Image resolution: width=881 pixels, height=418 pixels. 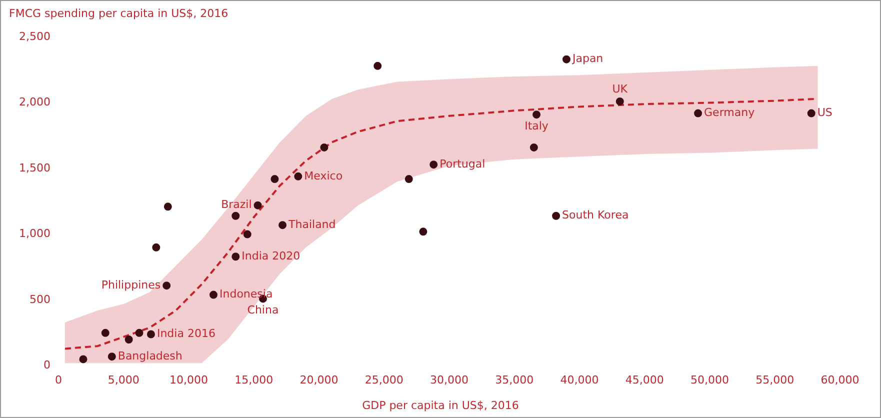 What do you see at coordinates (620, 89) in the screenshot?
I see `annotation: UK` at bounding box center [620, 89].